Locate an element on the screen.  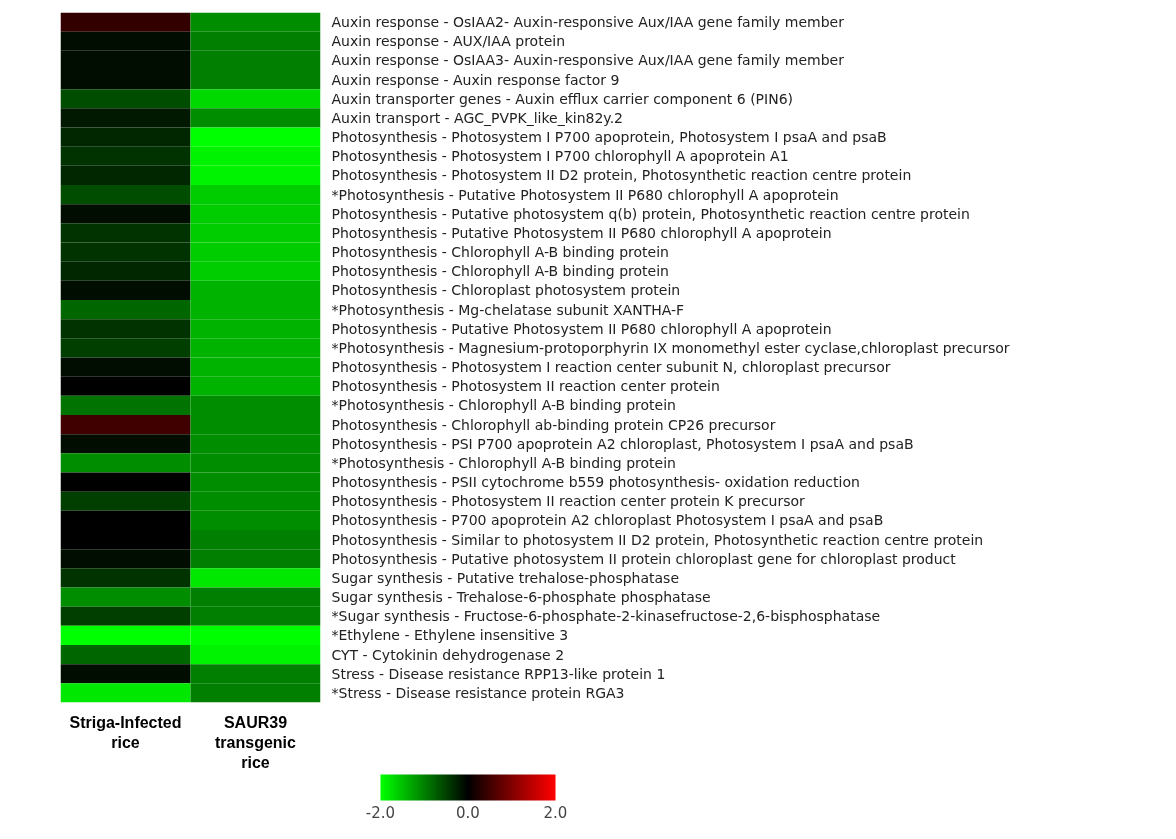
y-tick-label: Photosynthesis - Photosystem II reaction center protein K precursor is located at coordinates (568, 501).